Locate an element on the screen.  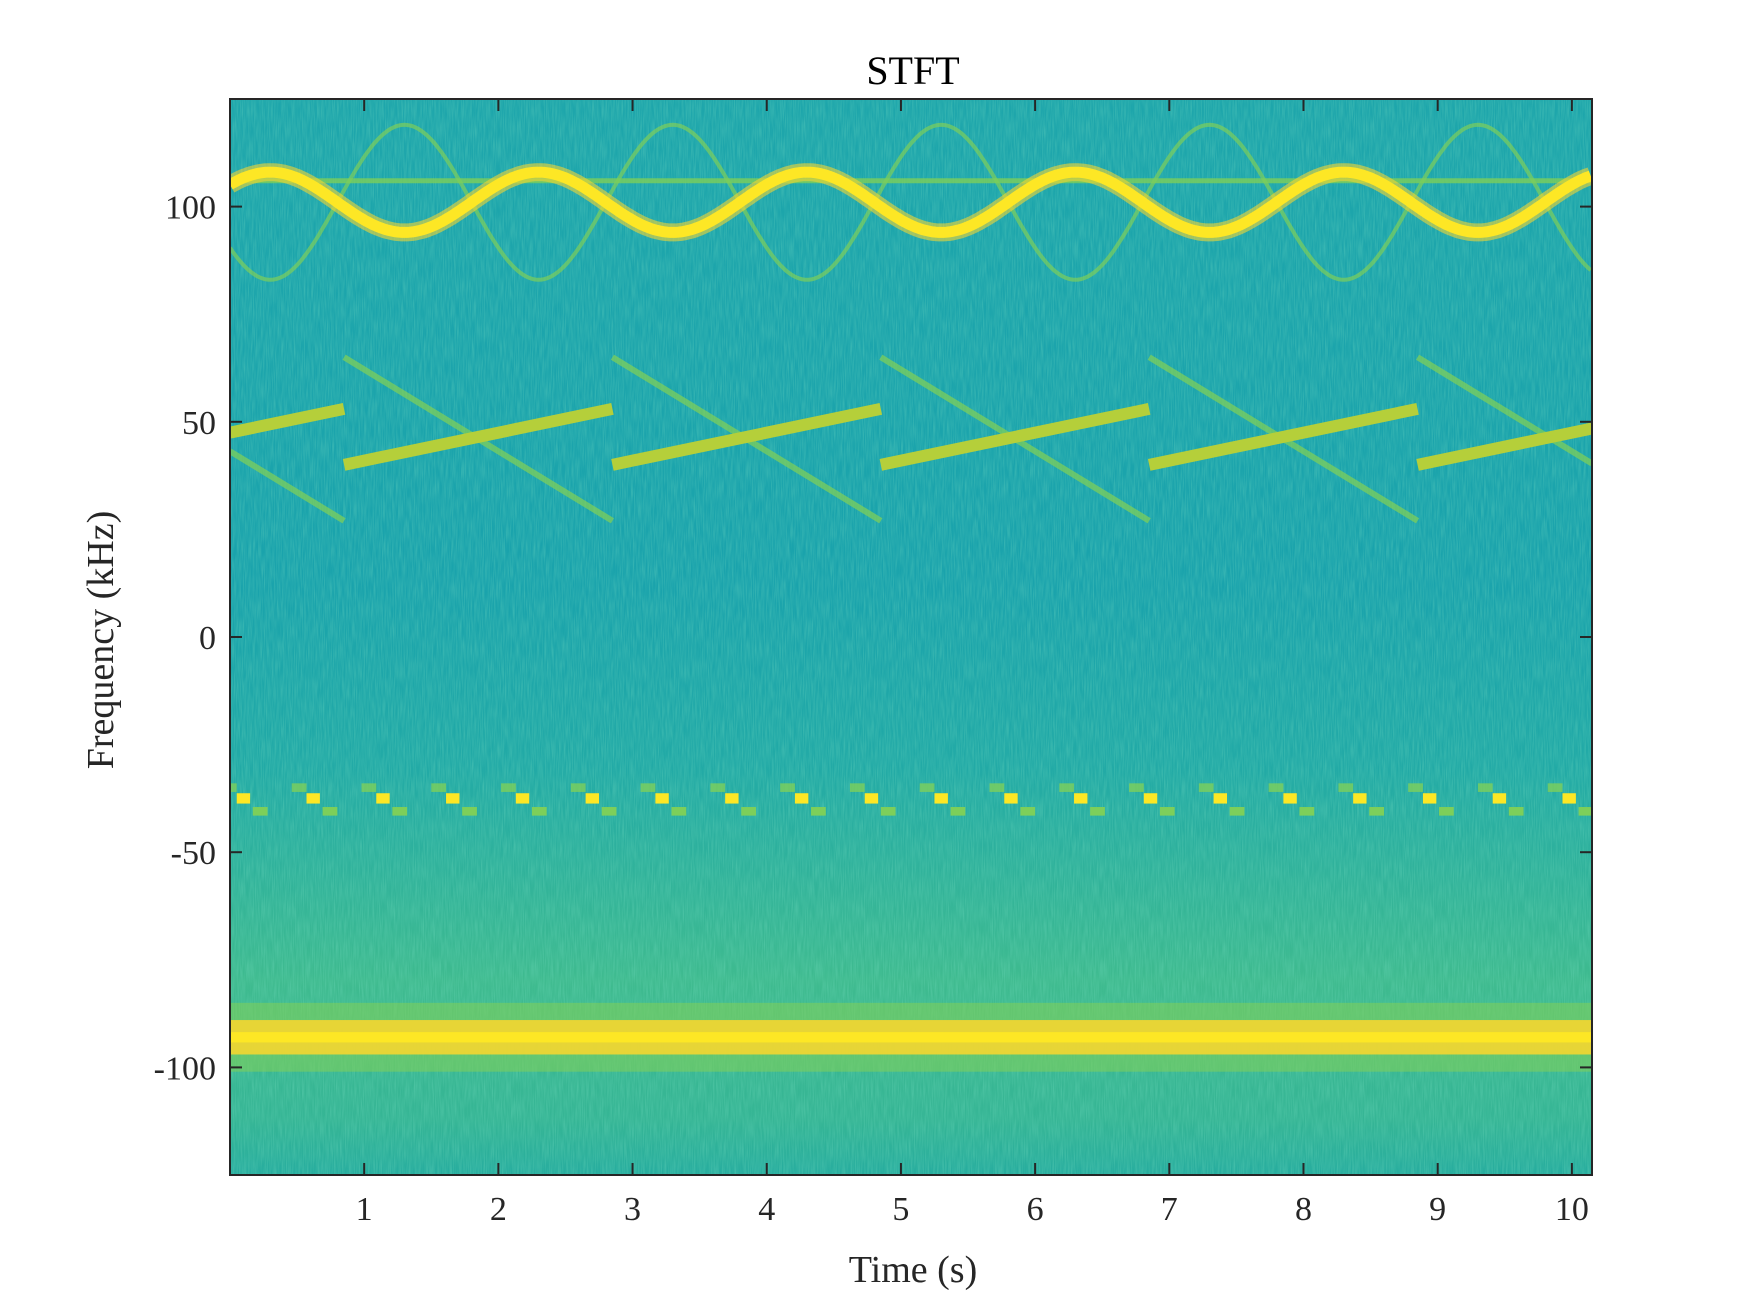
fm-tone-line is located at coordinates (911, 202).